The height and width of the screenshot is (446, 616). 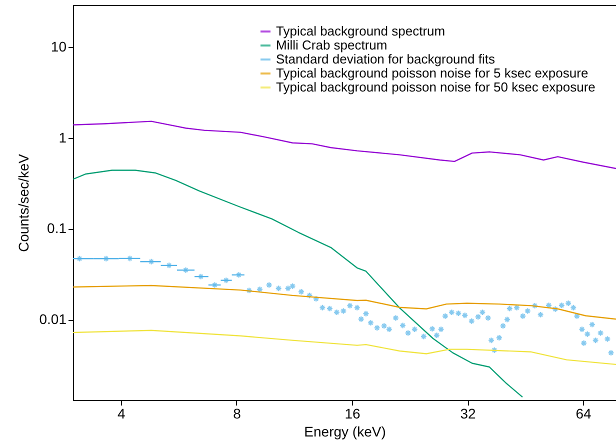 I want to click on legend-label: Standard deviation for background fits, so click(x=386, y=59).